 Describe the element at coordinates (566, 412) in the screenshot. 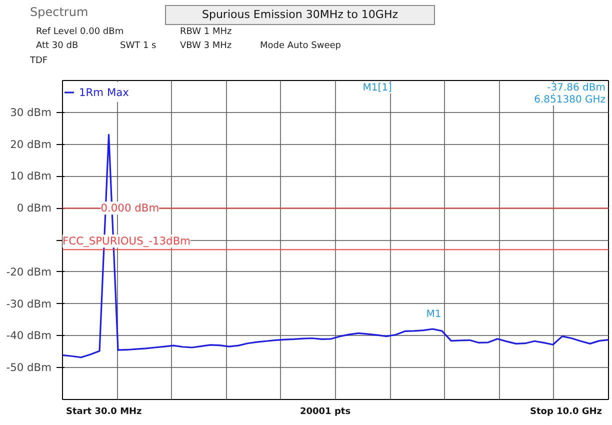

I see `text: Stop 10.0 GHz` at that location.